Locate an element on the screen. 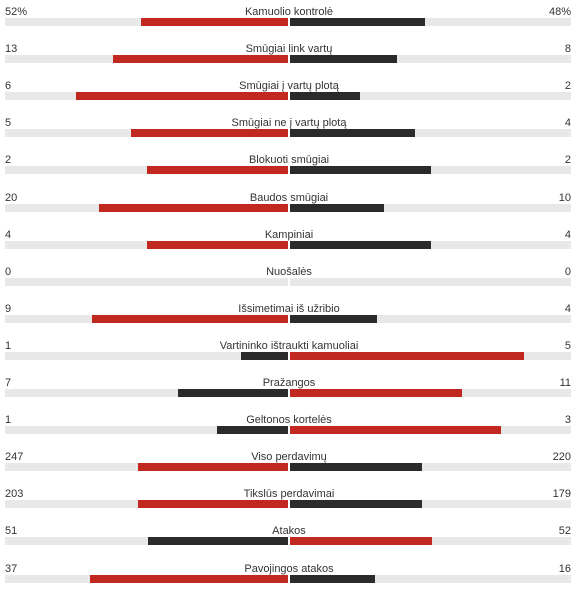 This screenshot has width=578, height=598. home-value: 52% is located at coordinates (16, 12).